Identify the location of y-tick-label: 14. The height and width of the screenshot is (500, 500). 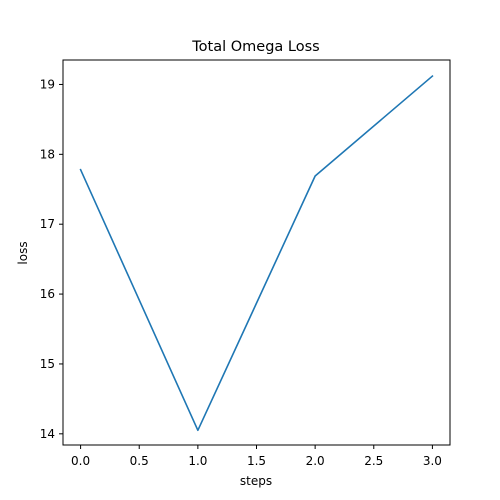
(47, 434).